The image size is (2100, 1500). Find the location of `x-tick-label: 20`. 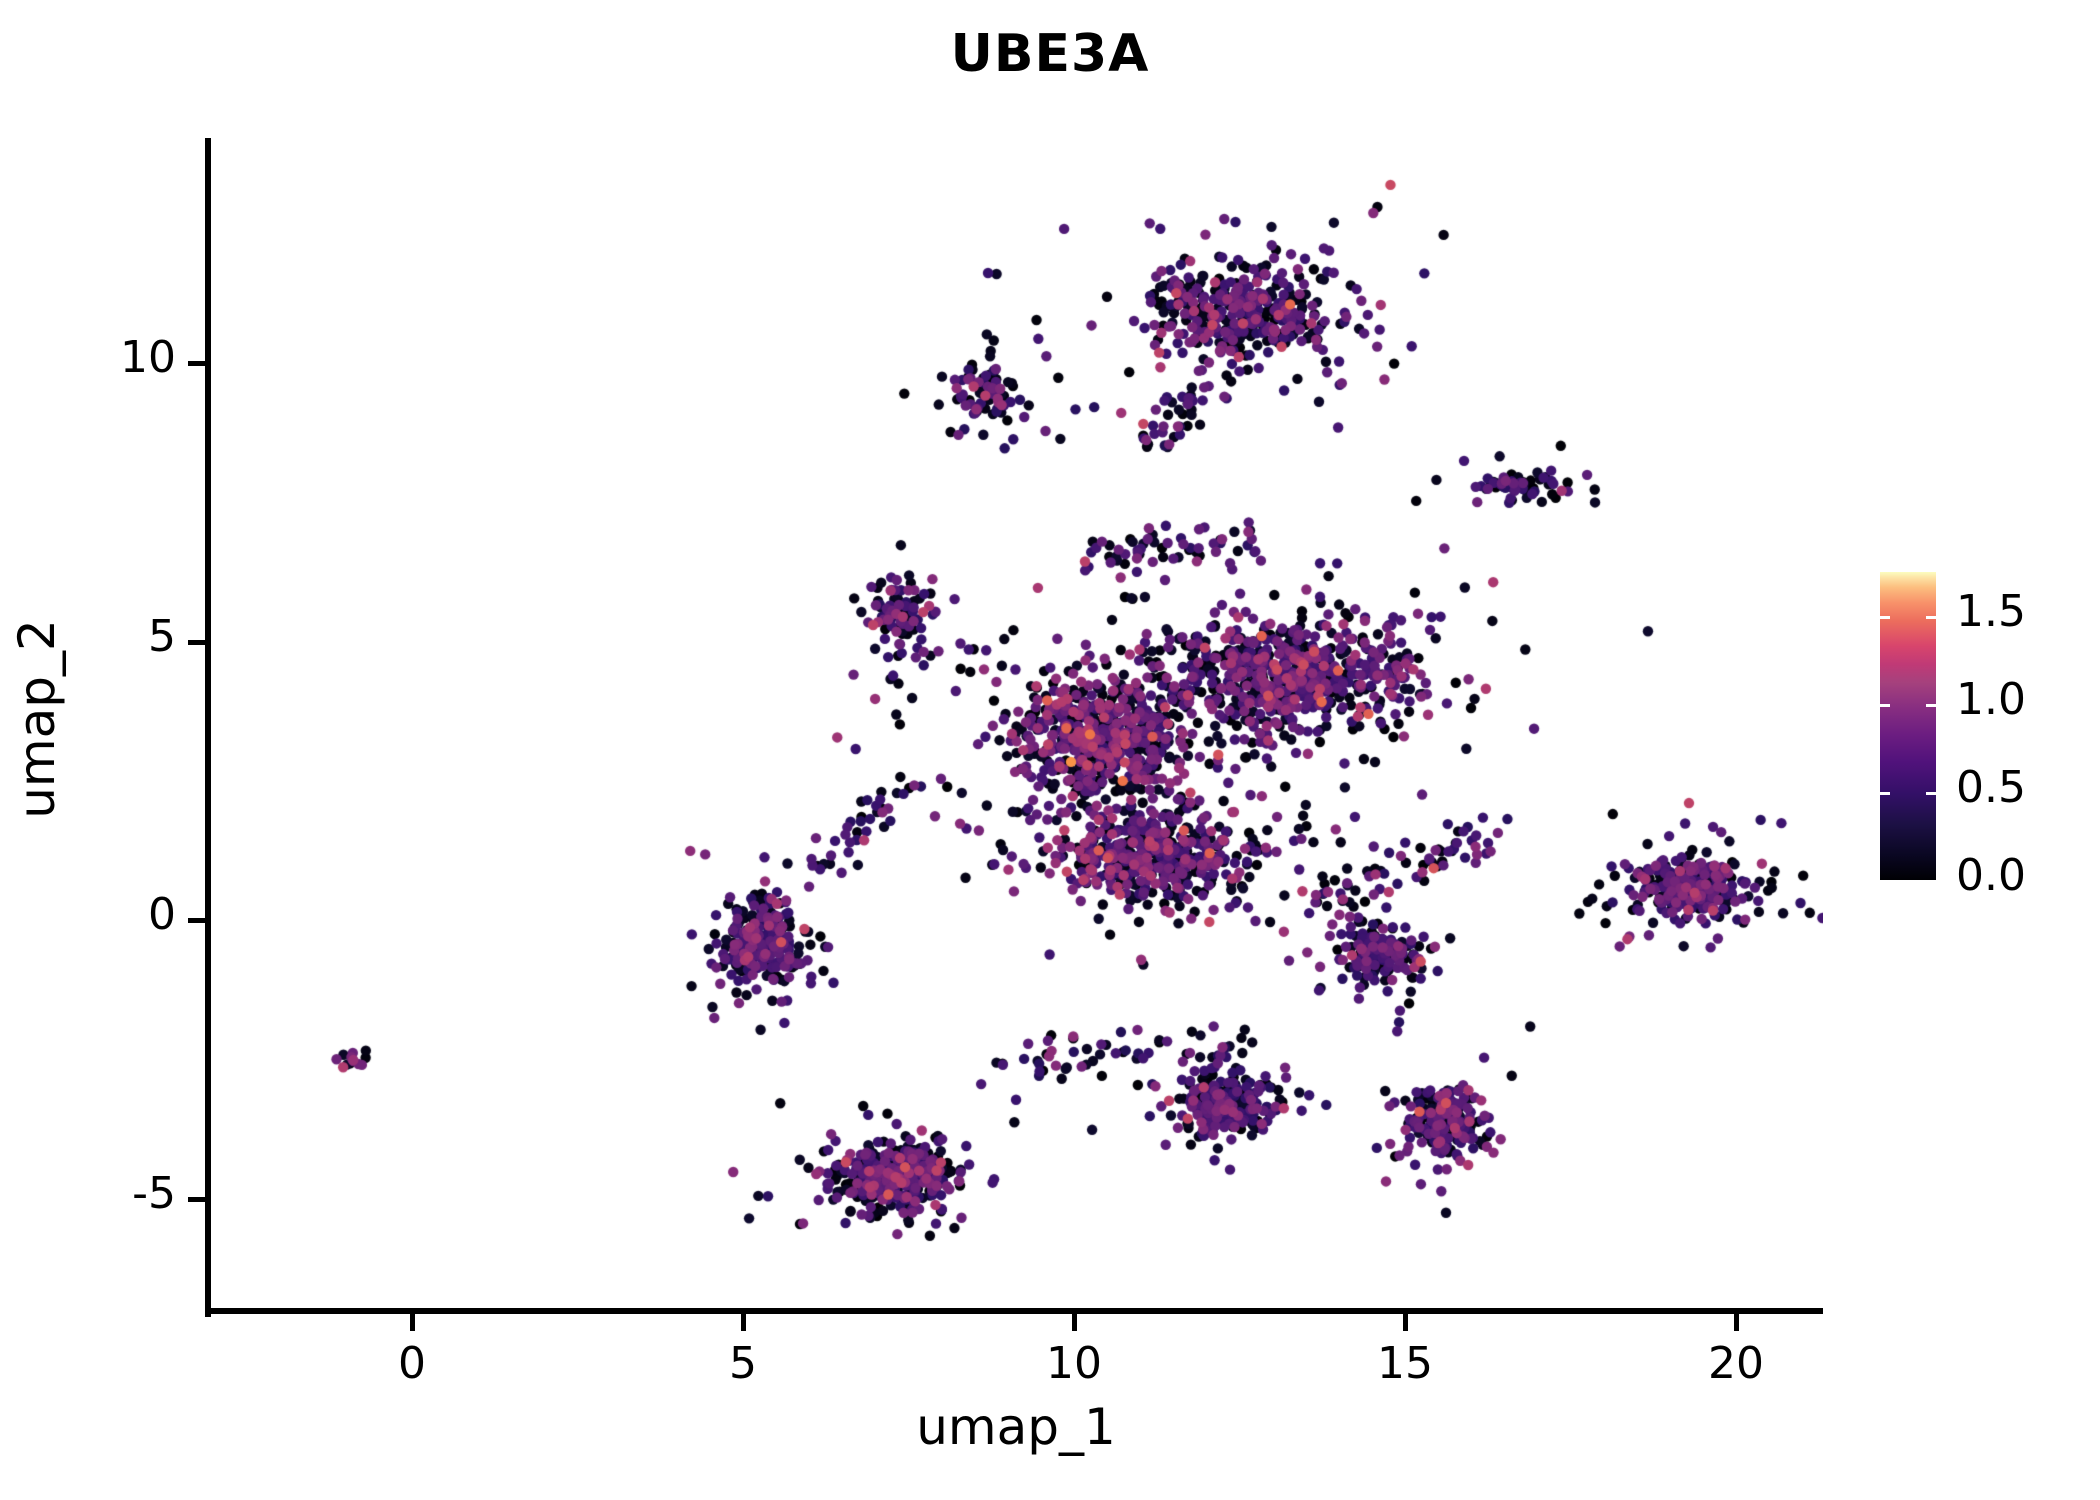

x-tick-label: 20 is located at coordinates (1736, 1363).